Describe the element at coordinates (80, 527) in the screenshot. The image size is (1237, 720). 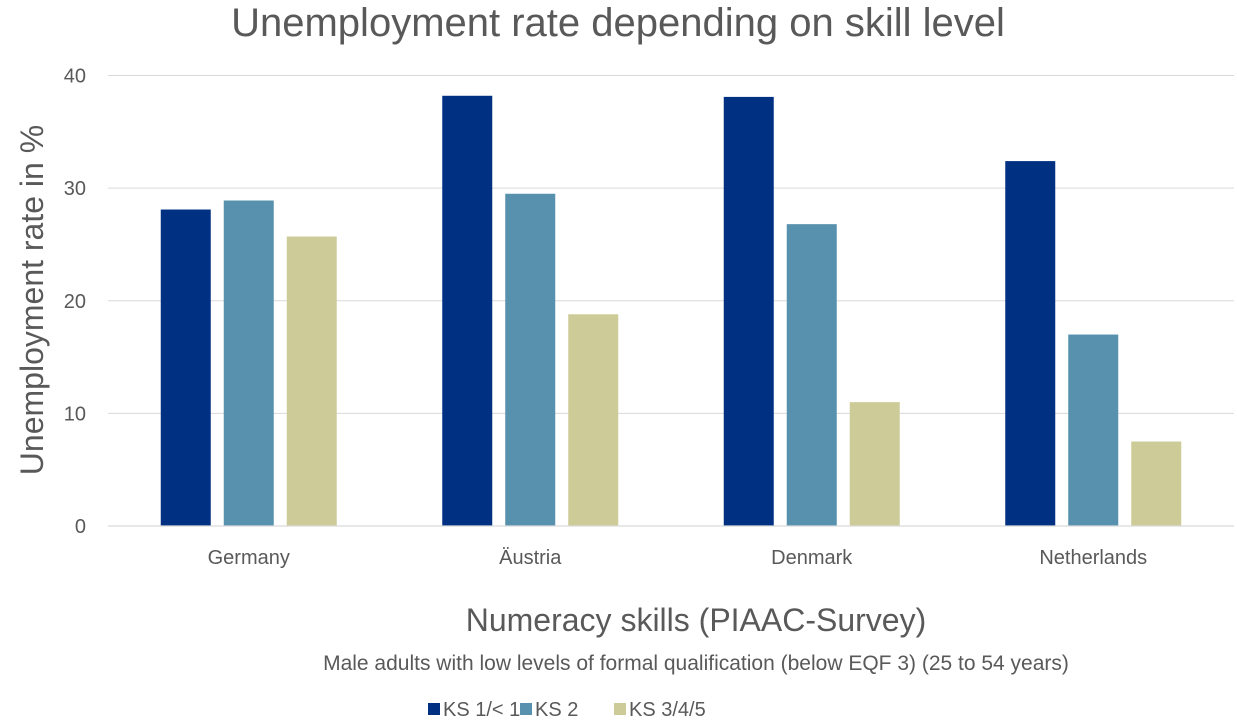
I see `y-tick-label: 0` at that location.